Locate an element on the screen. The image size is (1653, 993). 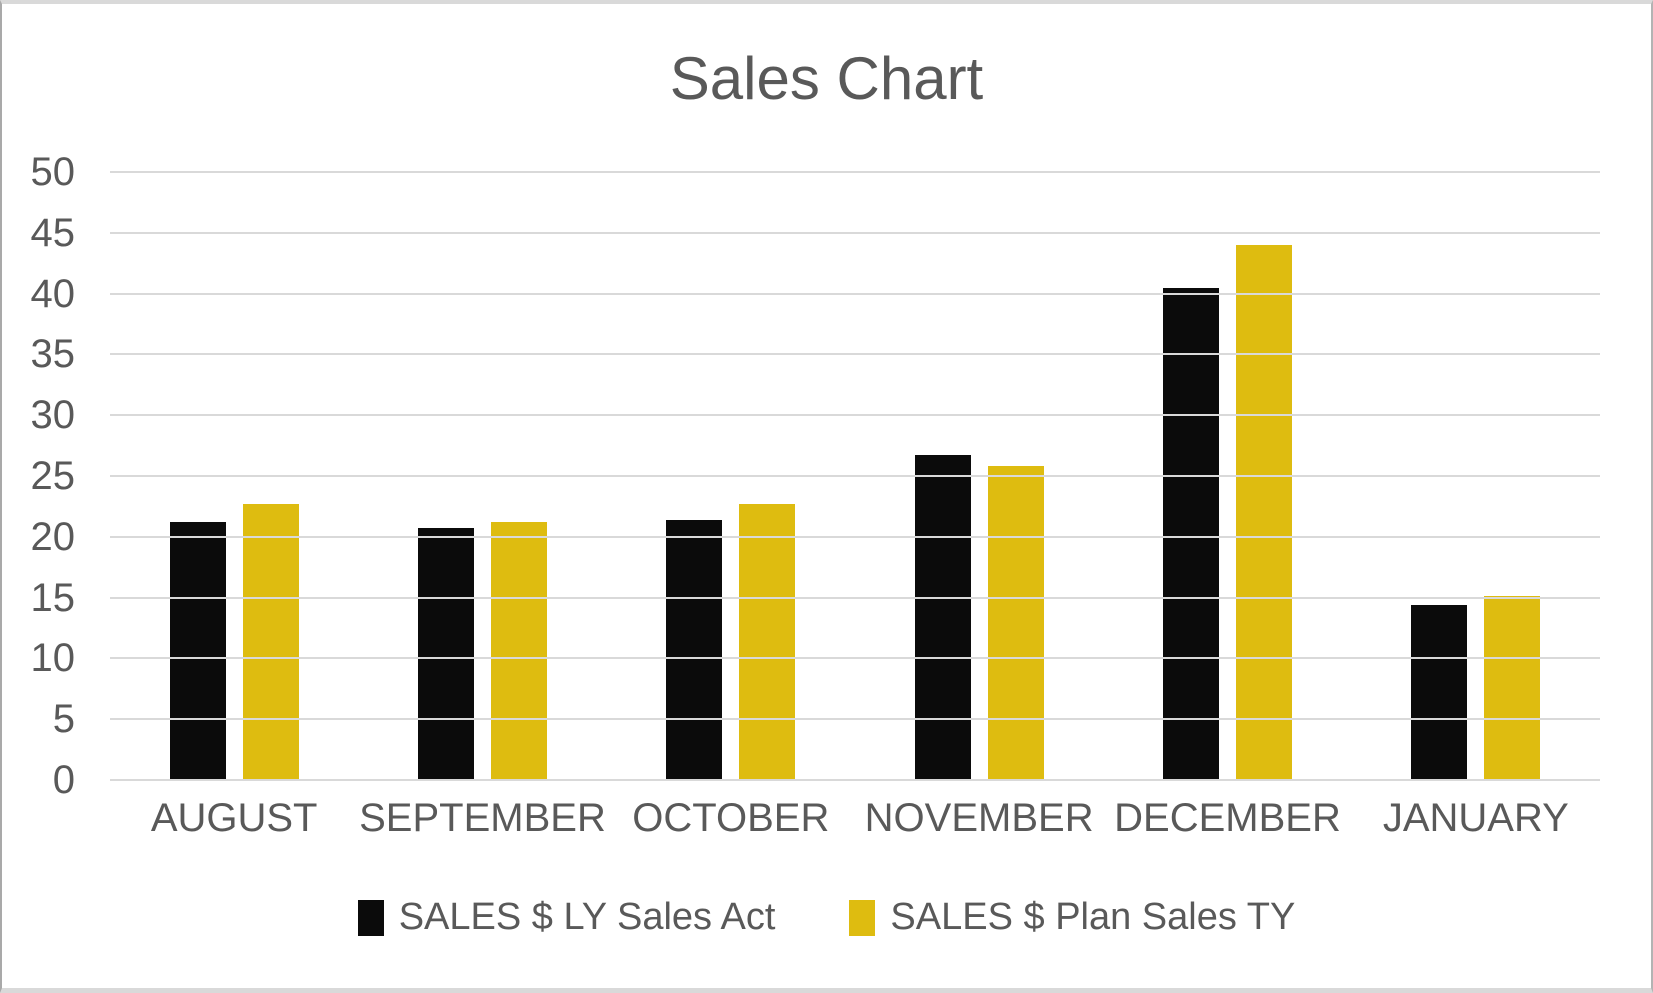
y-axis-tick-label: 15 is located at coordinates (53, 597).